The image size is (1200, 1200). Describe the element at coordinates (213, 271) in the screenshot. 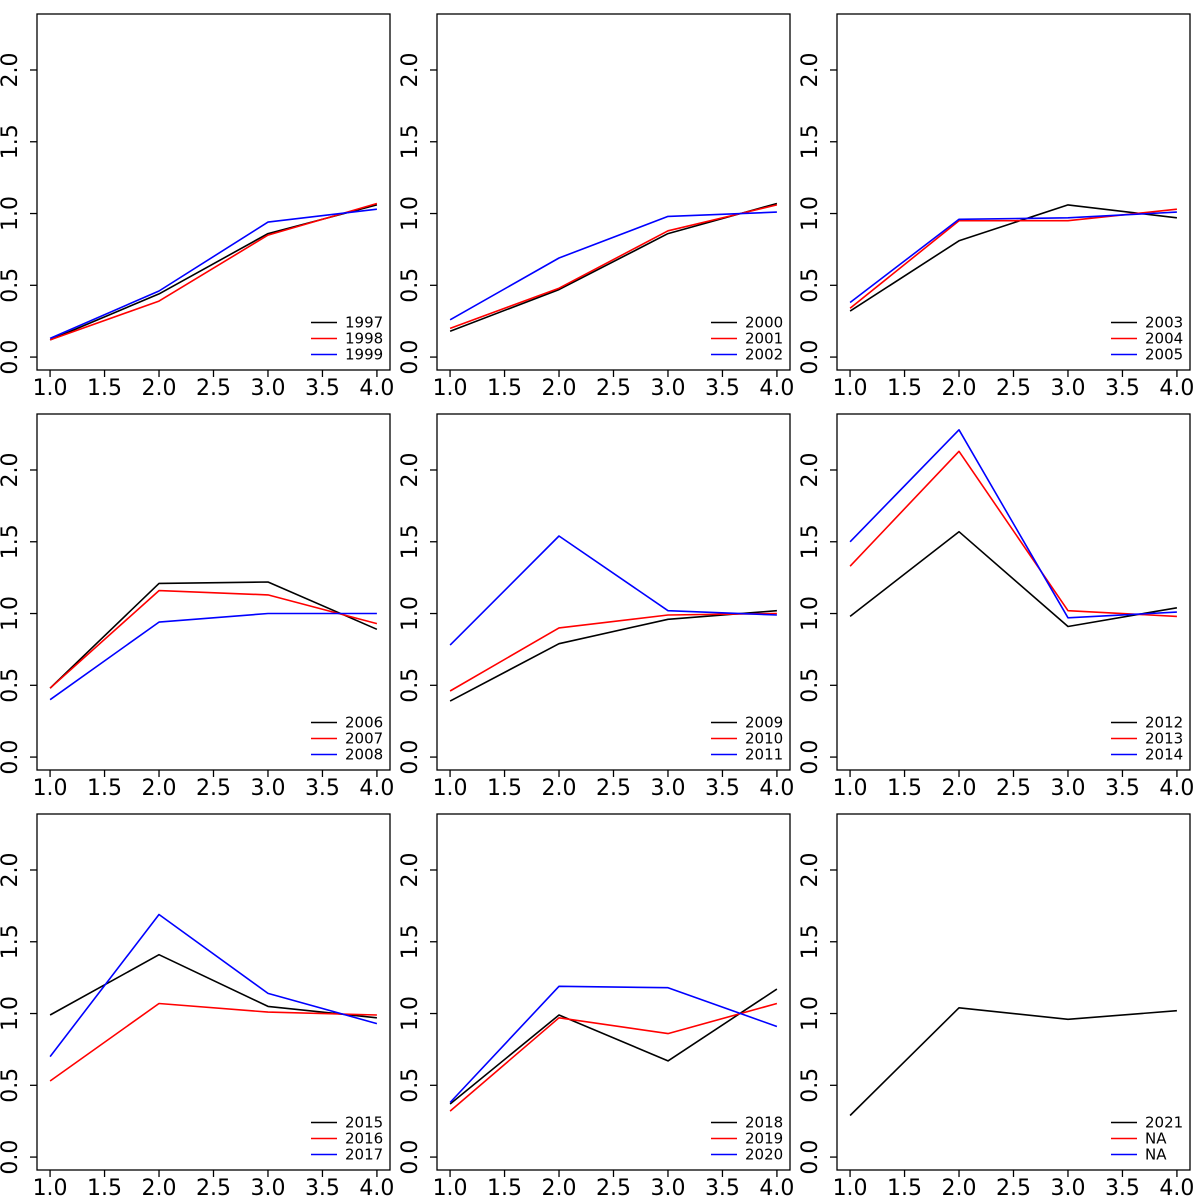

I see `series-line-1998` at that location.